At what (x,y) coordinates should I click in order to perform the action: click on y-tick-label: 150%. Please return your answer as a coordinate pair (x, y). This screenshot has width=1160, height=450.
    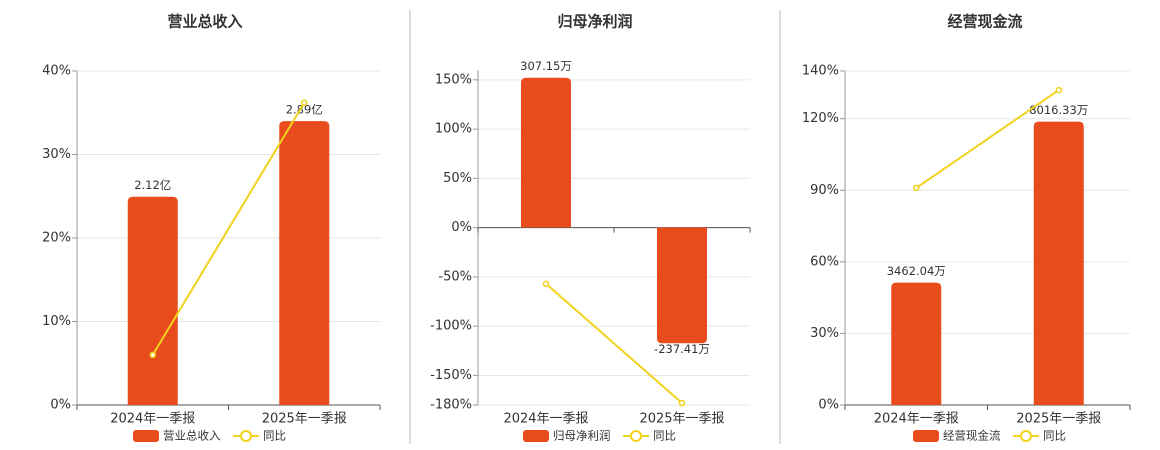
    Looking at the image, I should click on (453, 79).